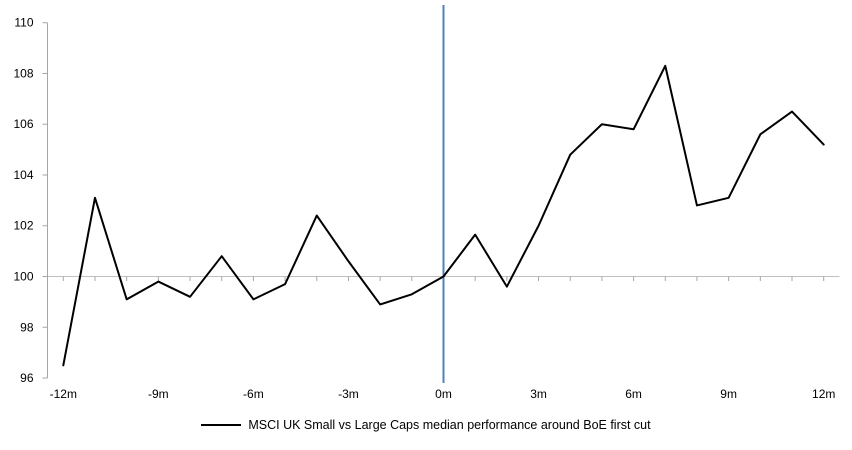 The image size is (852, 450). Describe the element at coordinates (348, 394) in the screenshot. I see `x-tick-label: -3m` at that location.